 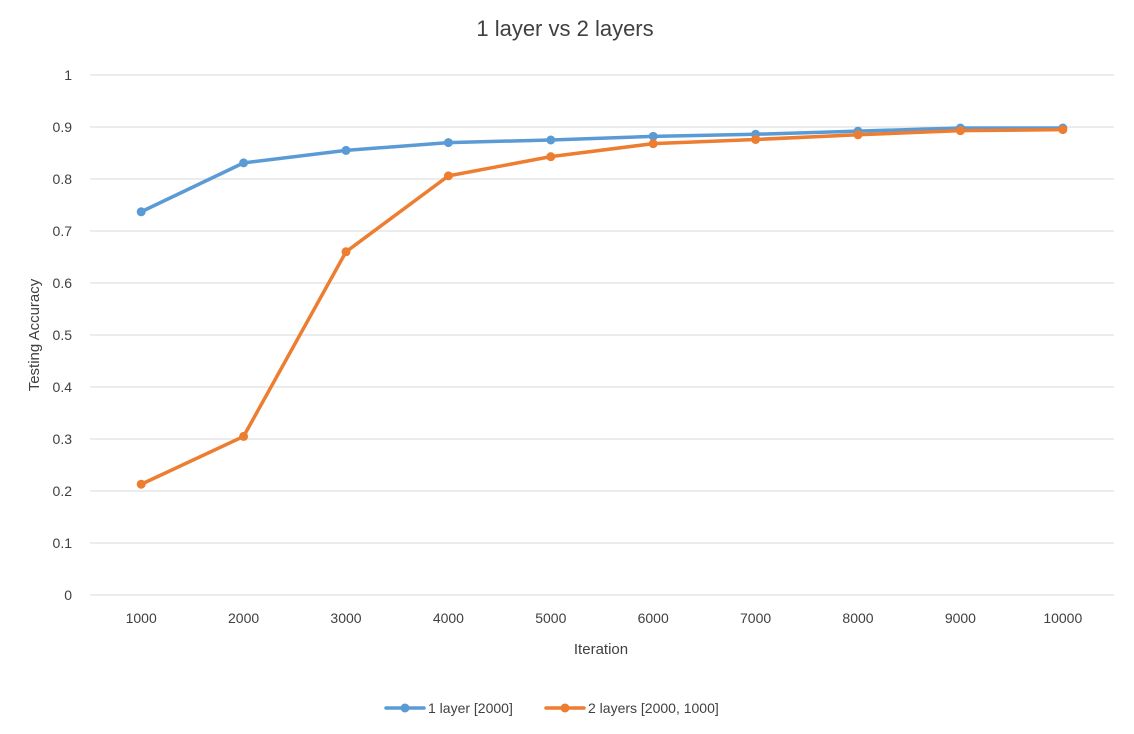 What do you see at coordinates (63, 179) in the screenshot?
I see `y-tick-label: 0.8` at bounding box center [63, 179].